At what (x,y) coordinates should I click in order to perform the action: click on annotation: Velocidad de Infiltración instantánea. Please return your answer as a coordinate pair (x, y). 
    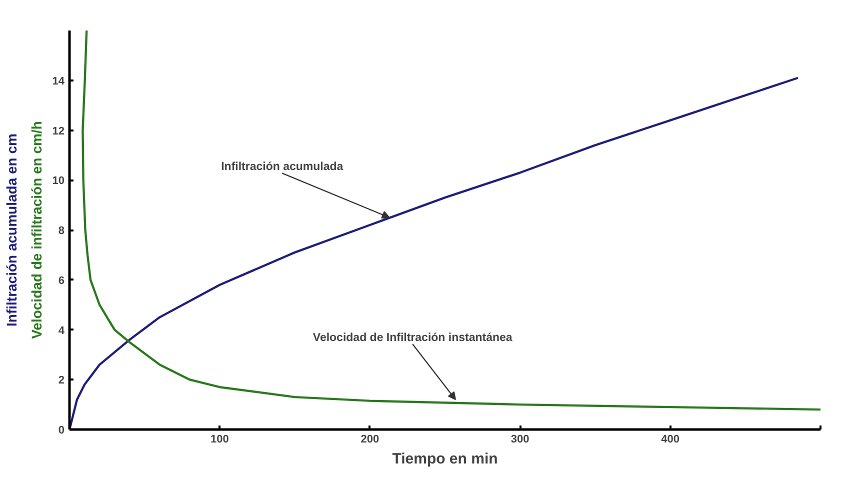
    Looking at the image, I should click on (412, 338).